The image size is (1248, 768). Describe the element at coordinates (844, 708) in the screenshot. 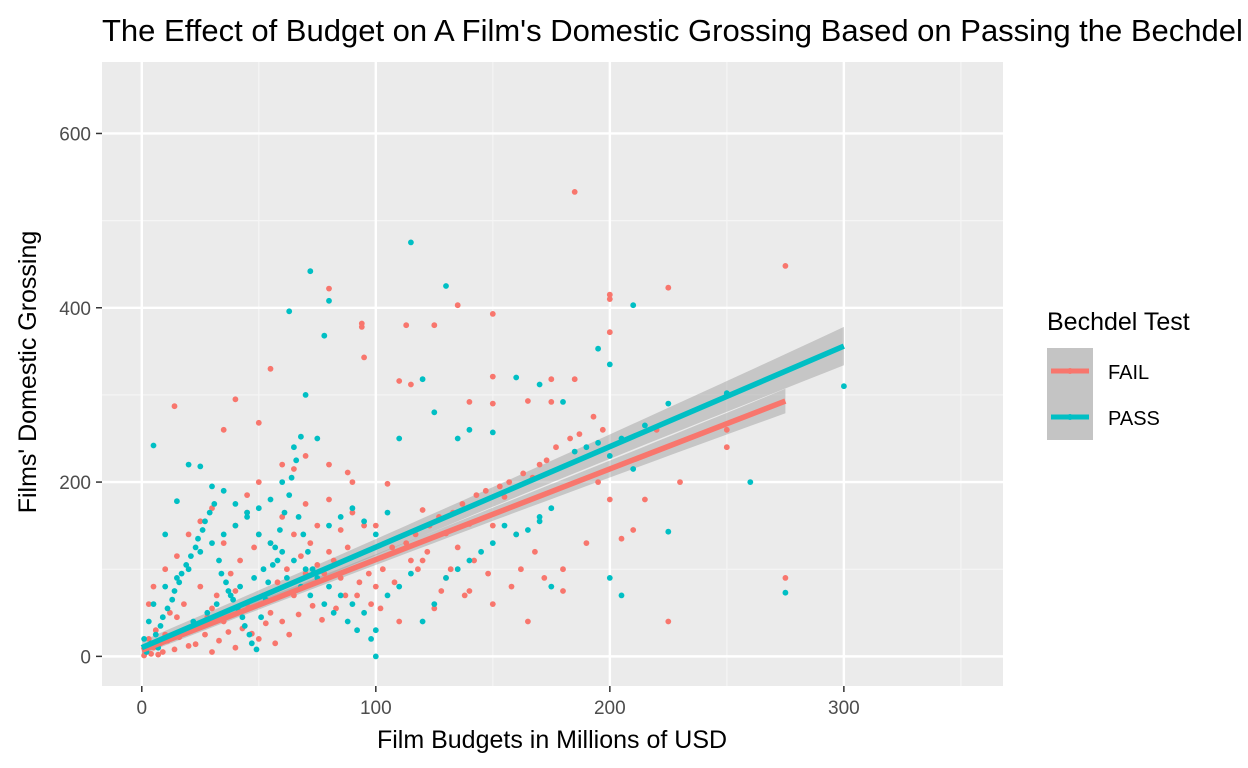

I see `x-tick-label: 300` at that location.